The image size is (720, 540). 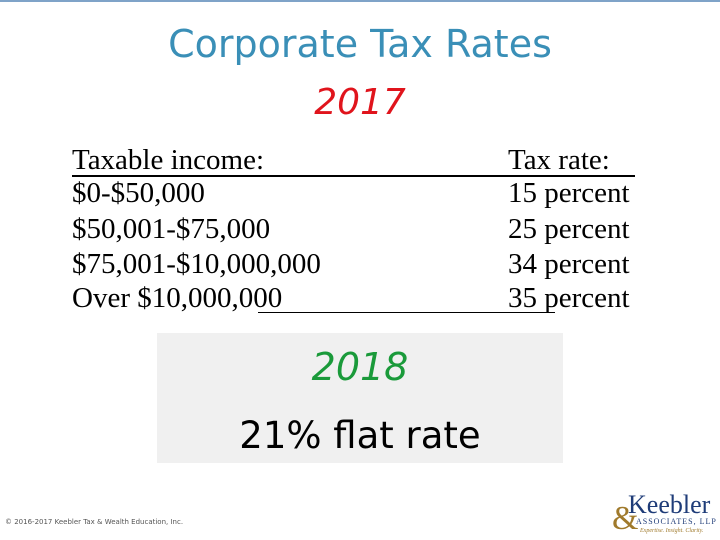 What do you see at coordinates (406, 312) in the screenshot?
I see `bottom-rule` at bounding box center [406, 312].